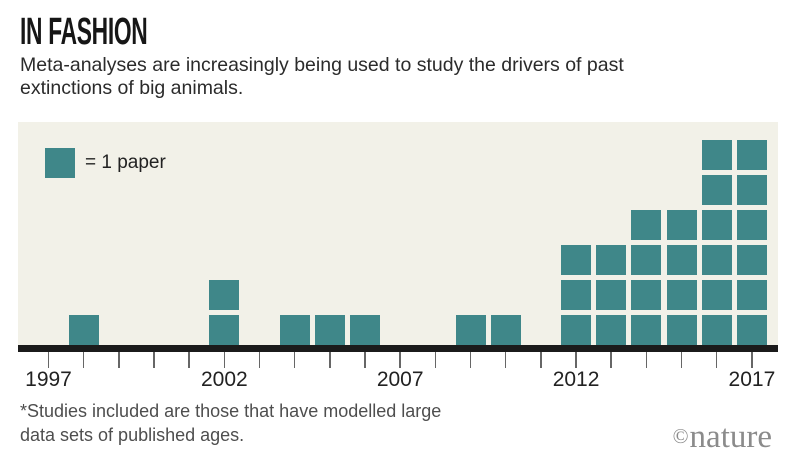 The height and width of the screenshot is (464, 800). What do you see at coordinates (329, 330) in the screenshot?
I see `unit-square-2005` at bounding box center [329, 330].